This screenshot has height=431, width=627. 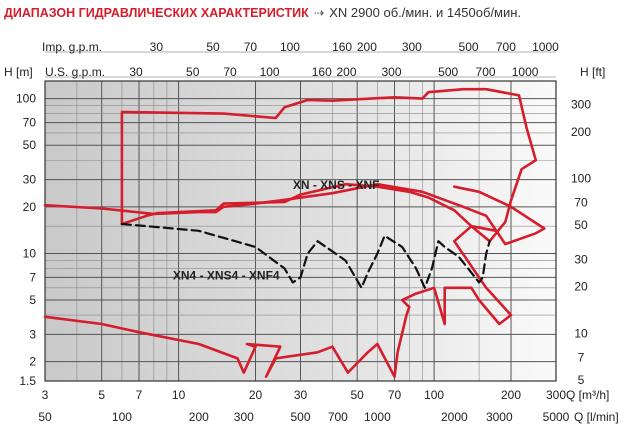 What do you see at coordinates (486, 72) in the screenshot?
I see `us-gpm-tick-label: 700` at bounding box center [486, 72].